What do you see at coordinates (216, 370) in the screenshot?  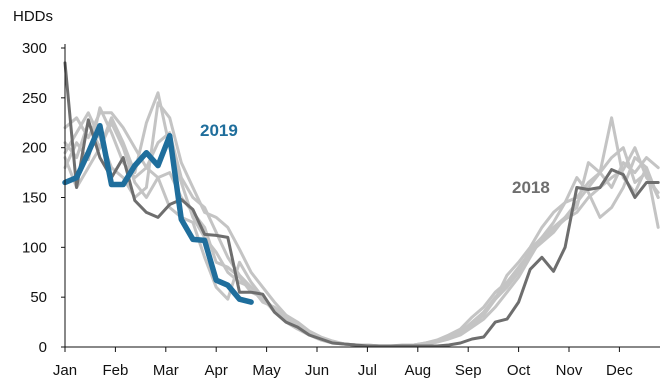 I see `x-tick-label-apr: Apr` at bounding box center [216, 370].